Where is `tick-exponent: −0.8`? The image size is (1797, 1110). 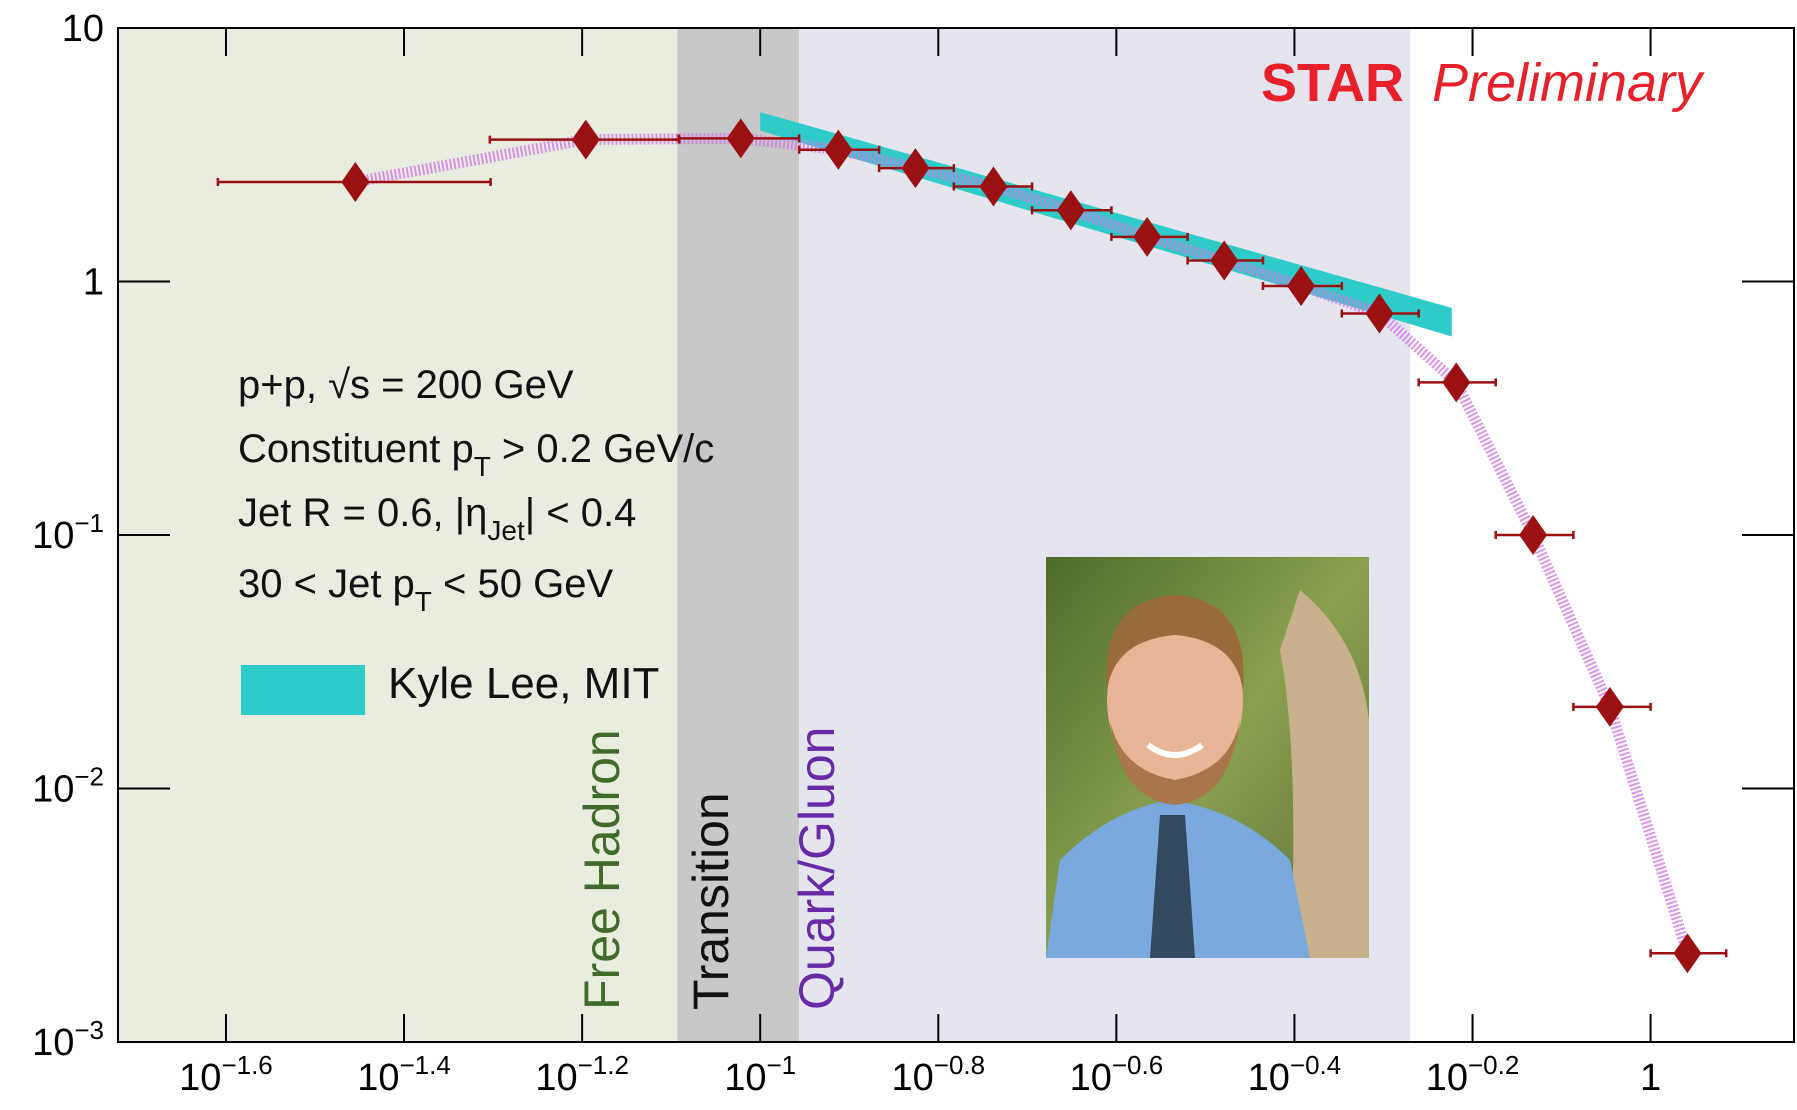
tick-exponent: −0.8 is located at coordinates (959, 1065).